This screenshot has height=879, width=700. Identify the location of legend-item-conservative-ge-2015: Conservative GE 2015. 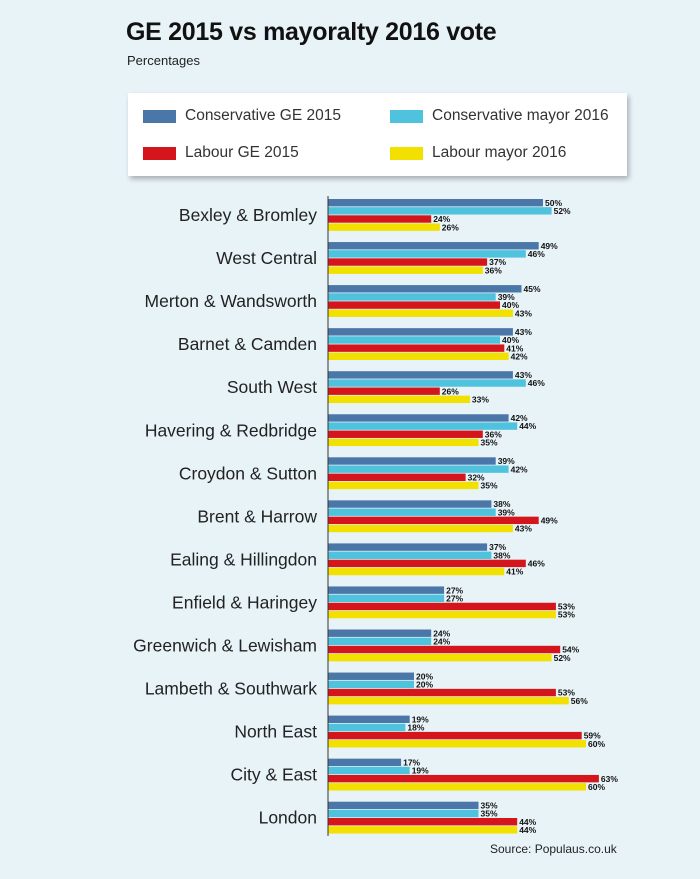
(242, 116).